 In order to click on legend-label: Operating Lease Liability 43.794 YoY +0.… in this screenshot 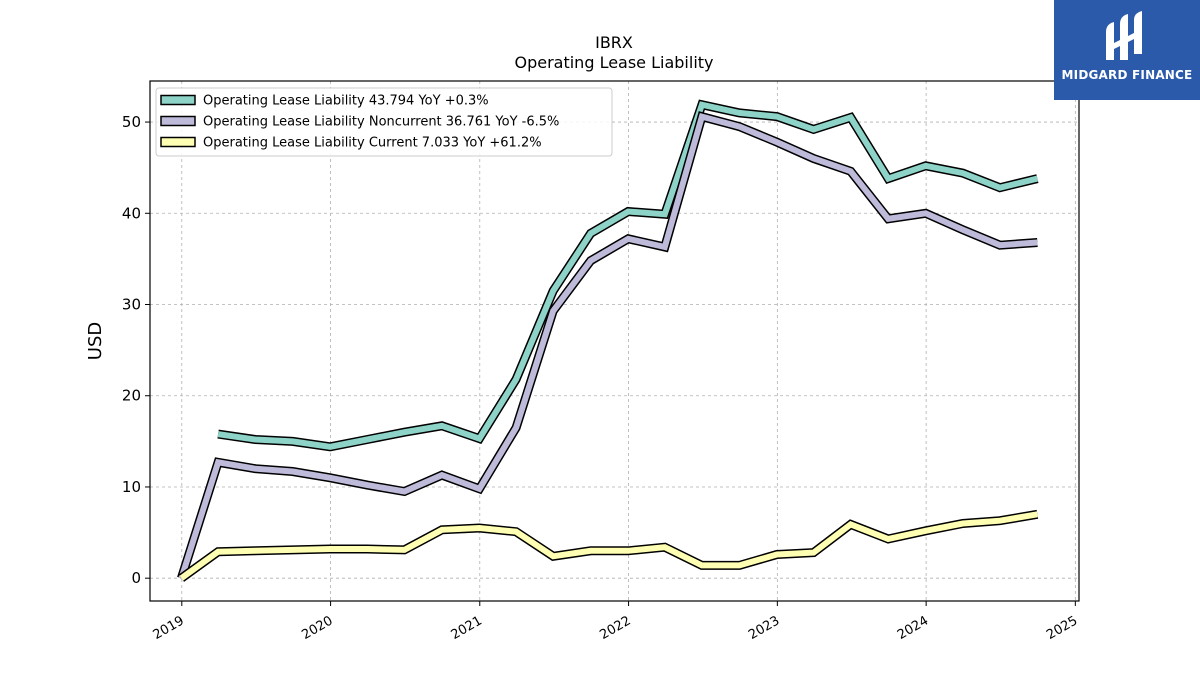, I will do `click(346, 101)`.